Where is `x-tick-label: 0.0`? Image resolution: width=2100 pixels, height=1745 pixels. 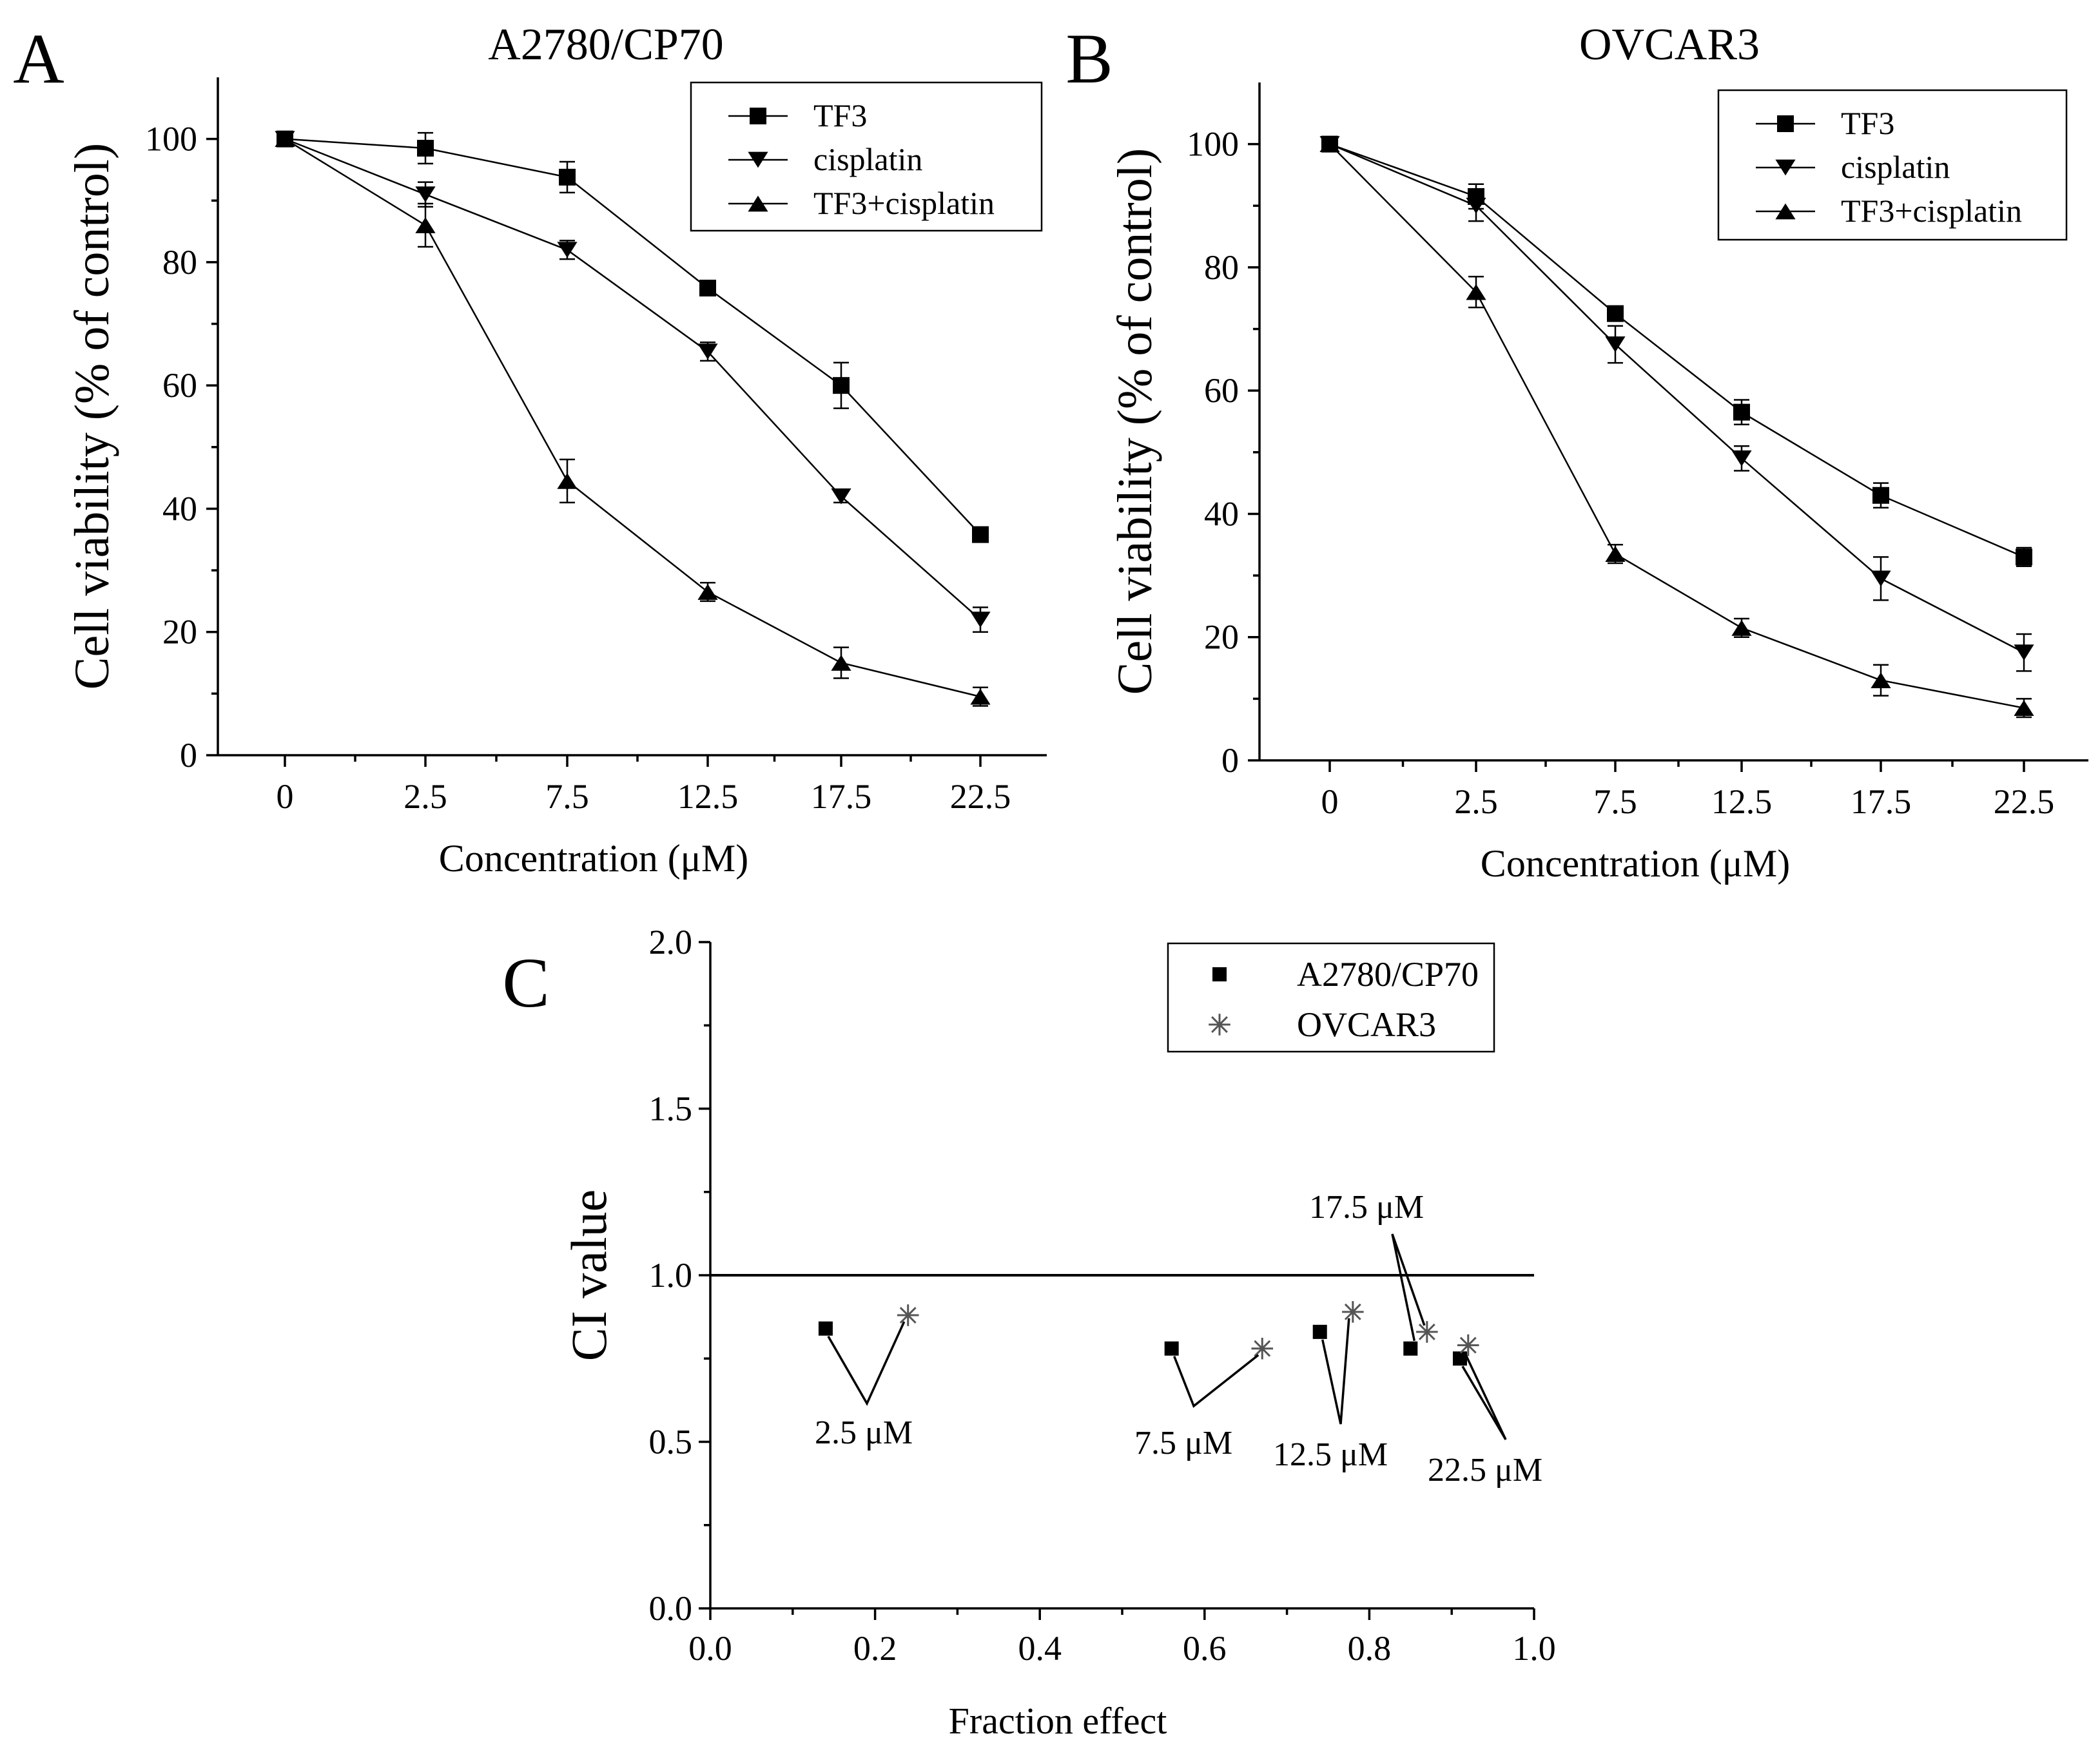 x-tick-label: 0.0 is located at coordinates (710, 1649).